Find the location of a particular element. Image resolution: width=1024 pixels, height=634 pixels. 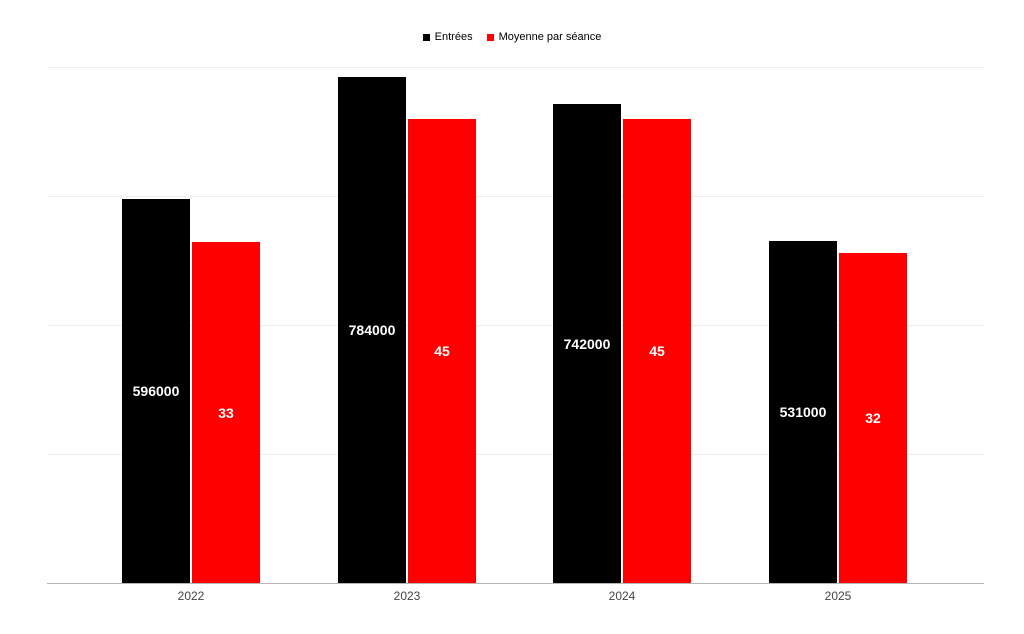

bar-value-label-entrees-2023: 784000 is located at coordinates (372, 330).